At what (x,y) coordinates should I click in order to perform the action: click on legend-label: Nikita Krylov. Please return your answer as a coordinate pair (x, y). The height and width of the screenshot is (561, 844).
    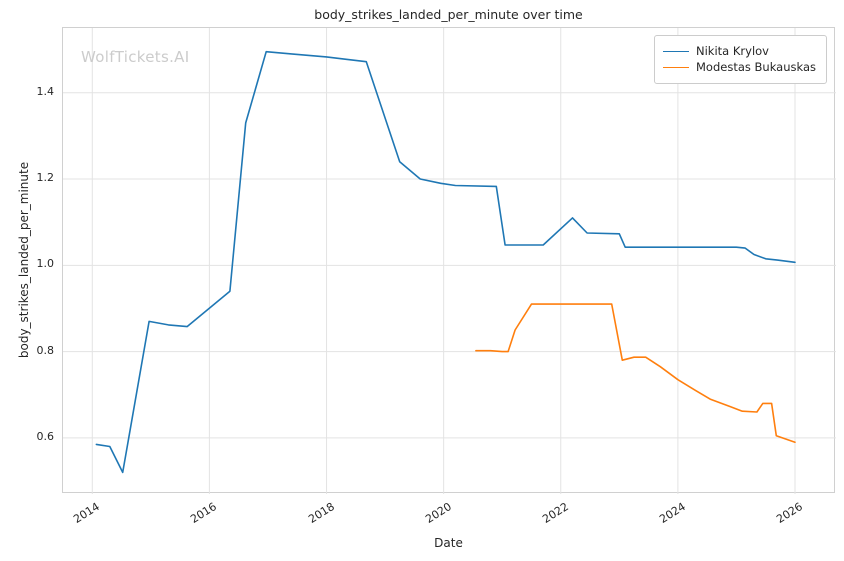
    Looking at the image, I should click on (732, 51).